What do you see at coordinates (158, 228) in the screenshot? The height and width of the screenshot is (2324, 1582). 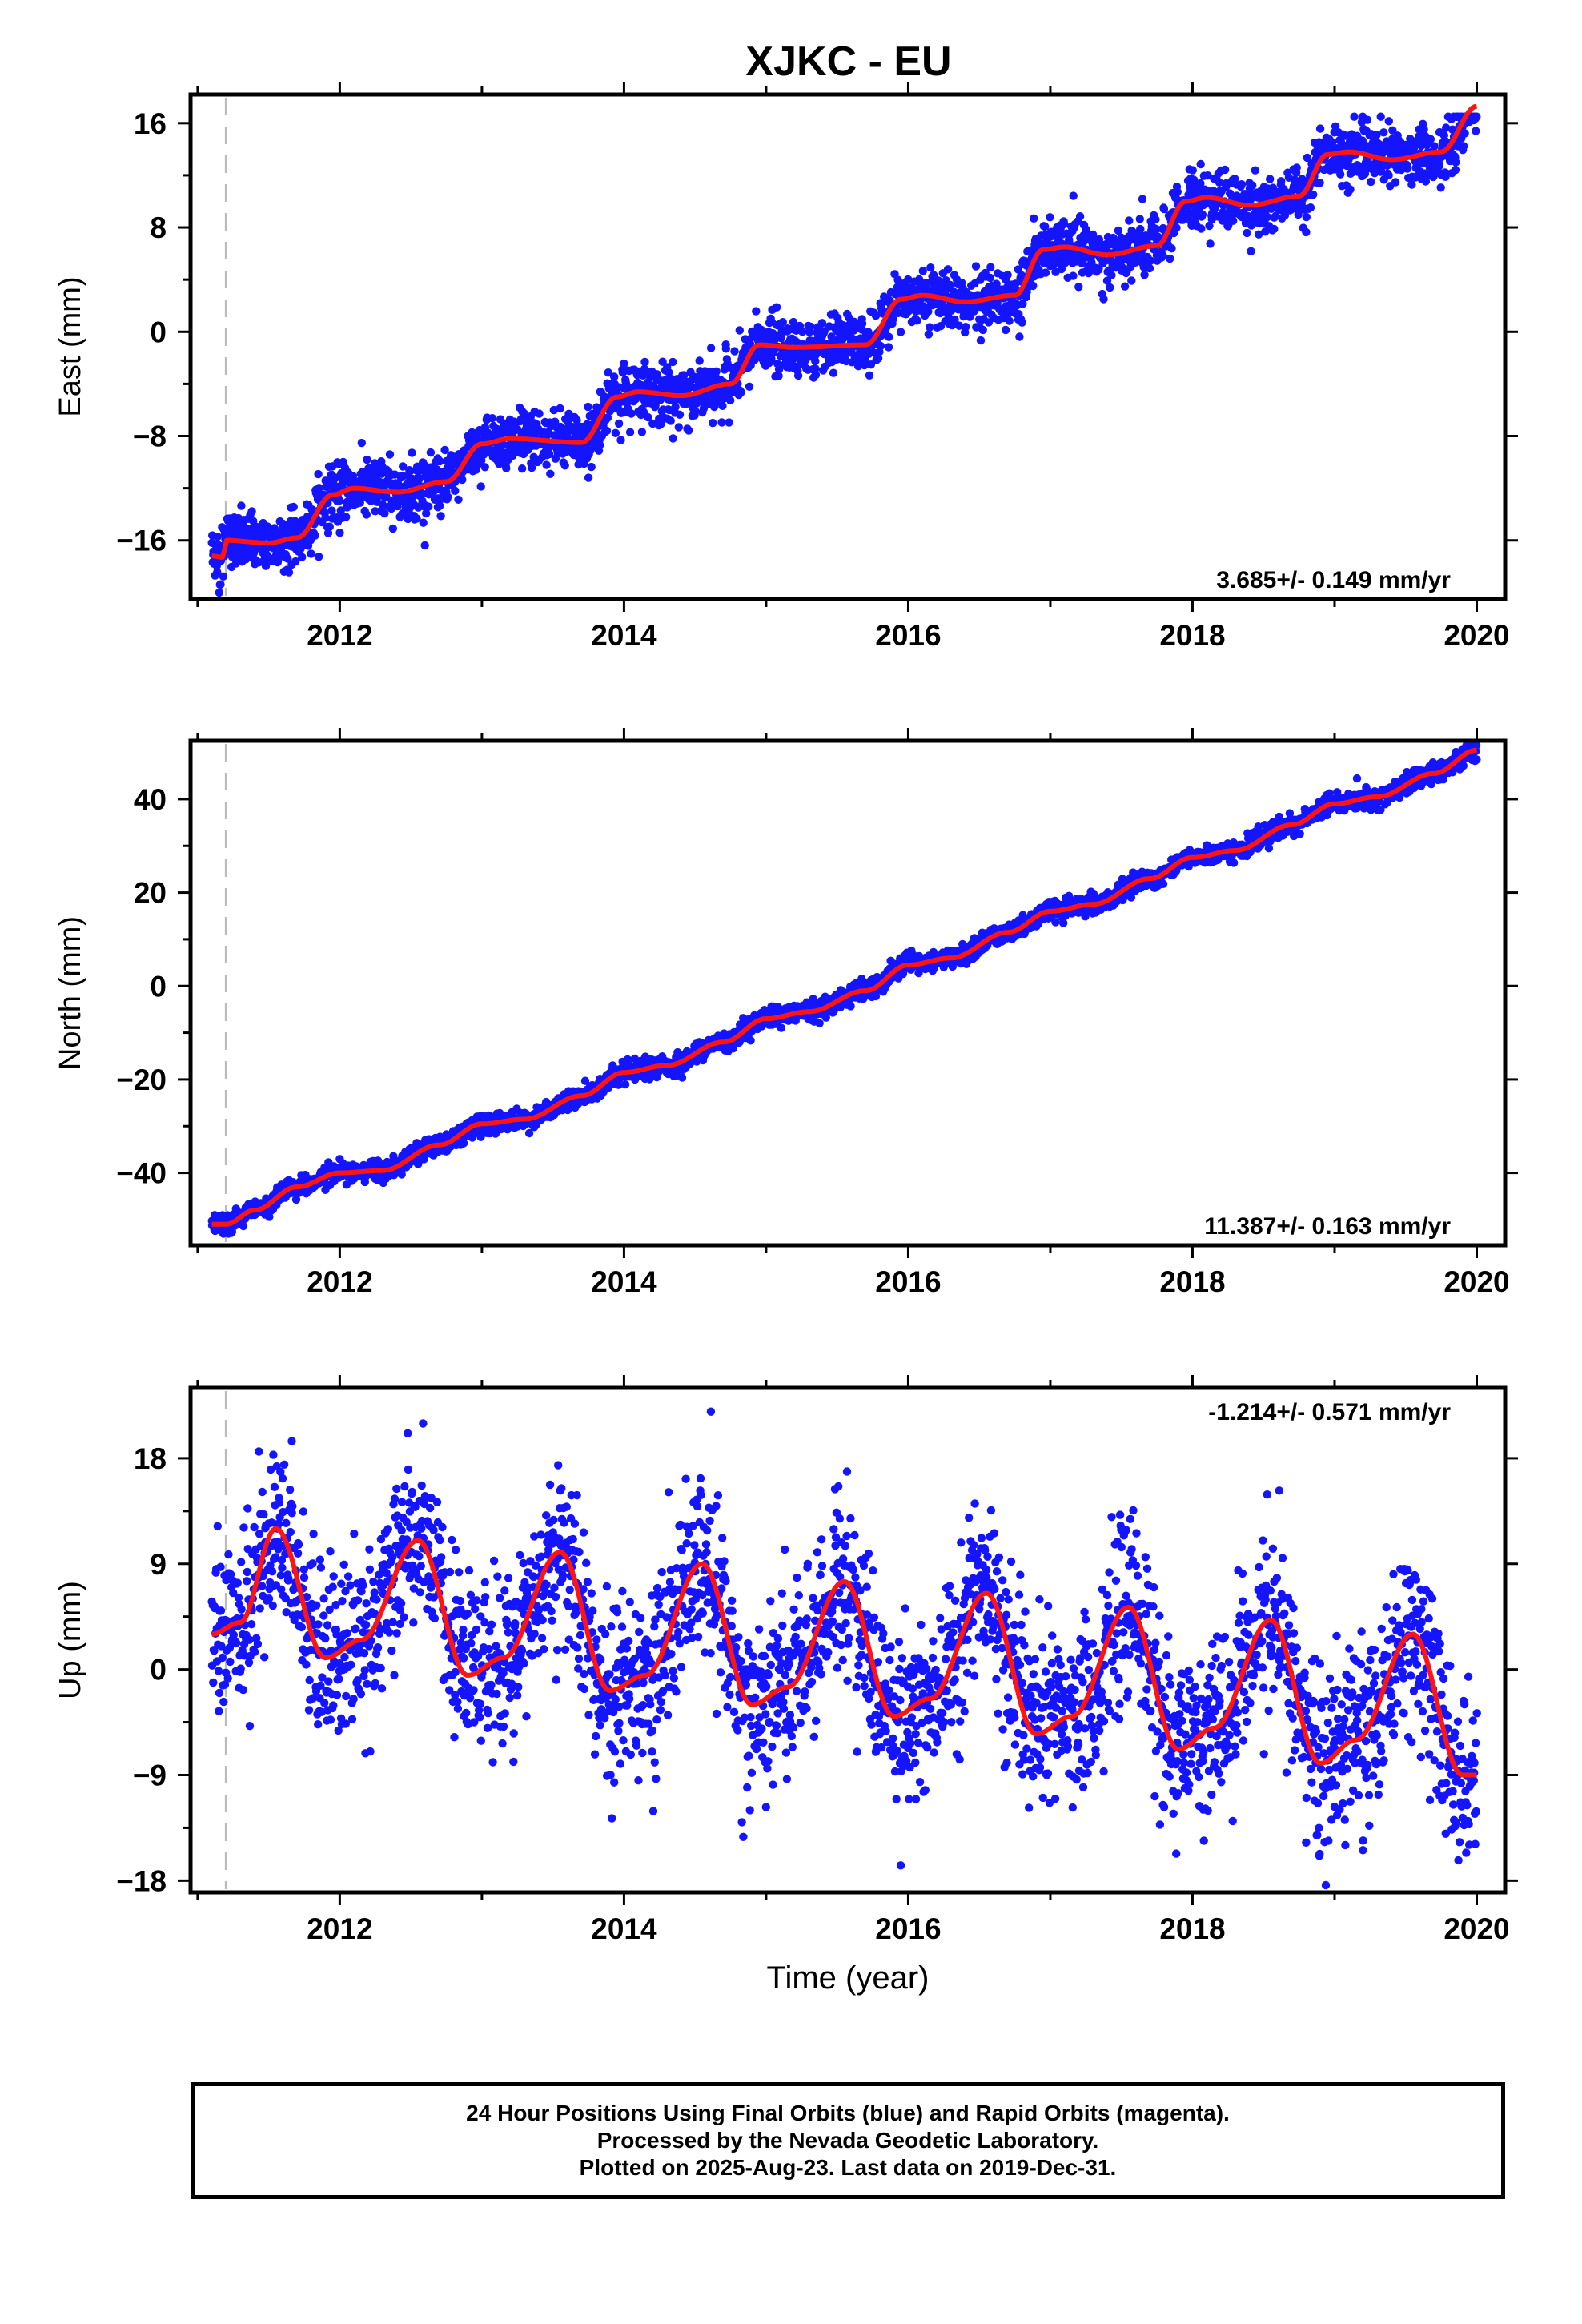 I see `y-tick-label: 8` at bounding box center [158, 228].